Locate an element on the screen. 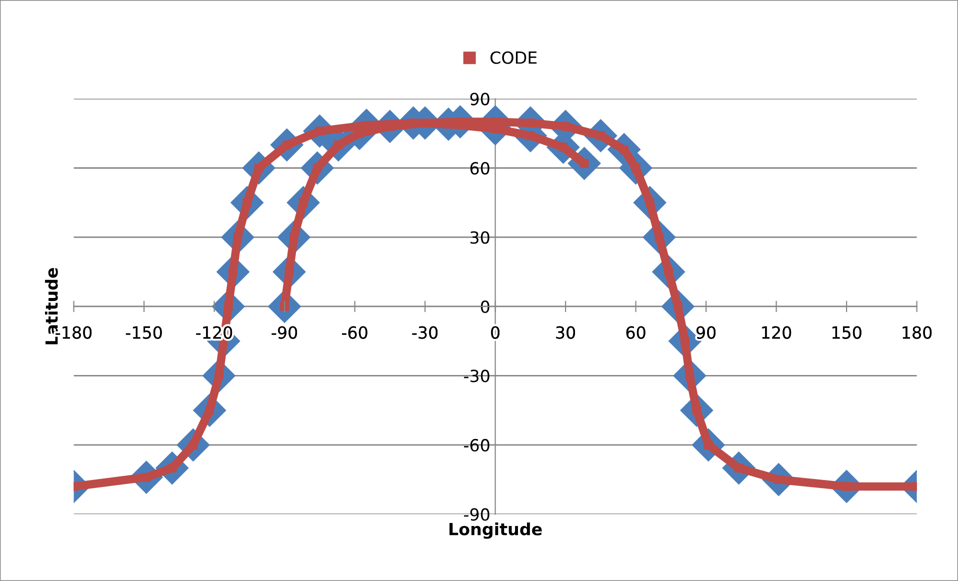  y-axis-title: Latitude is located at coordinates (51, 306).